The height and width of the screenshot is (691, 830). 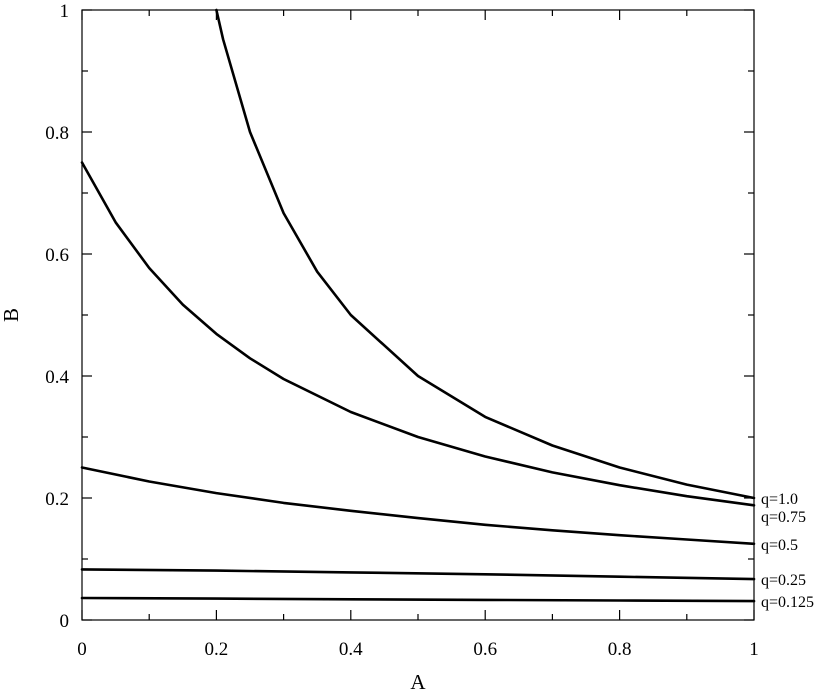 What do you see at coordinates (57, 255) in the screenshot?
I see `y-tick-label: 0.6` at bounding box center [57, 255].